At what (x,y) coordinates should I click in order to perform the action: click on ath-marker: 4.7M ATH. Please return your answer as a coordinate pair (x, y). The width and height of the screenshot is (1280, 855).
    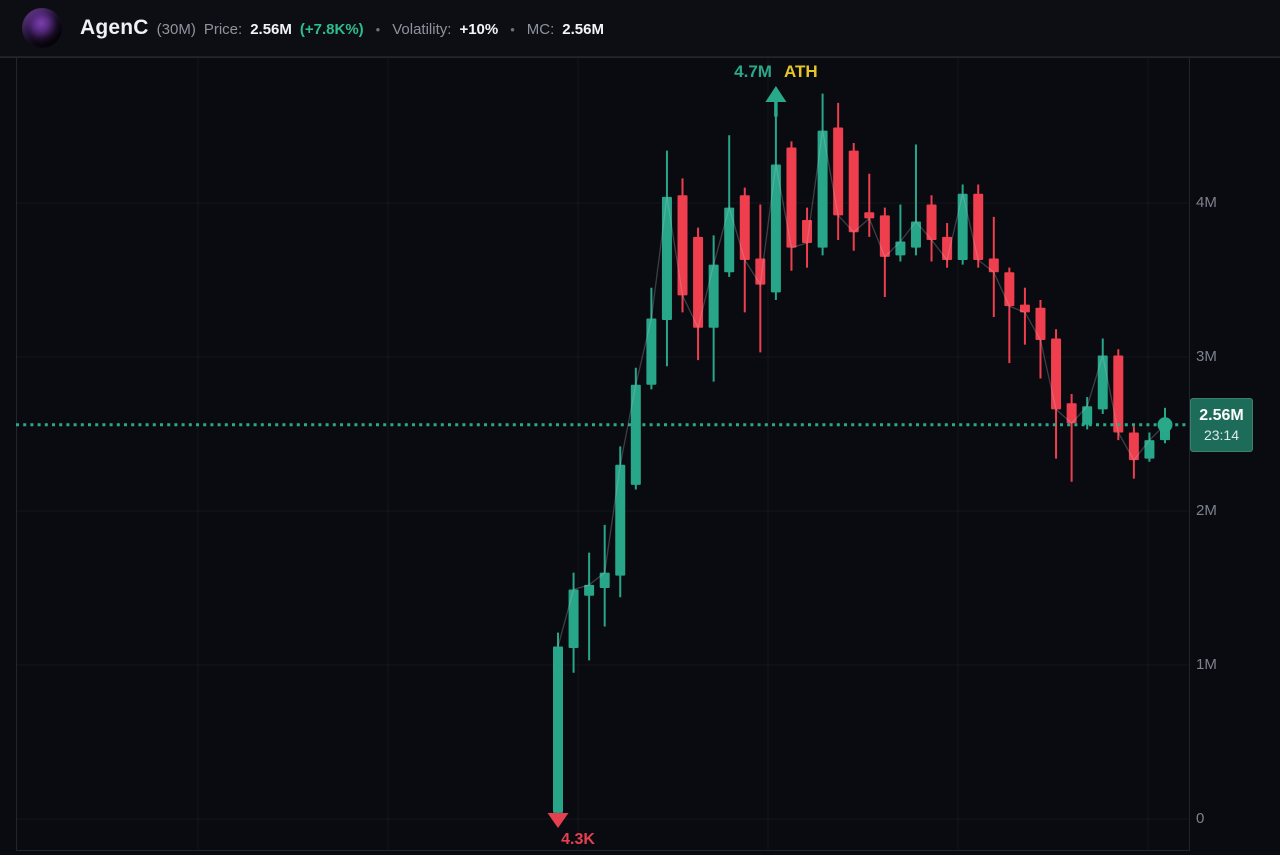
    Looking at the image, I should click on (775, 72).